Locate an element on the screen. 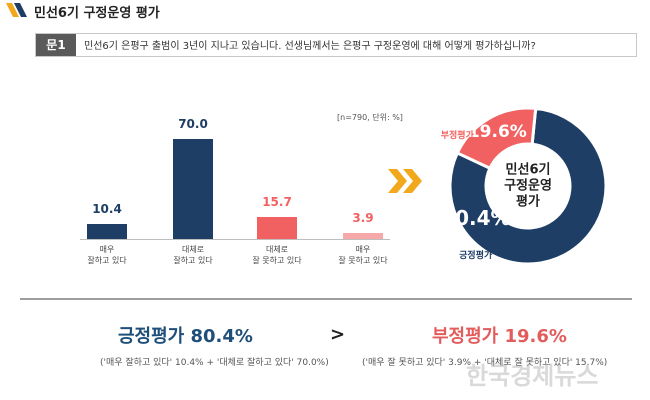 This screenshot has width=650, height=400. bar-category-label-0: 매우 잘하고 있다 is located at coordinates (107, 255).